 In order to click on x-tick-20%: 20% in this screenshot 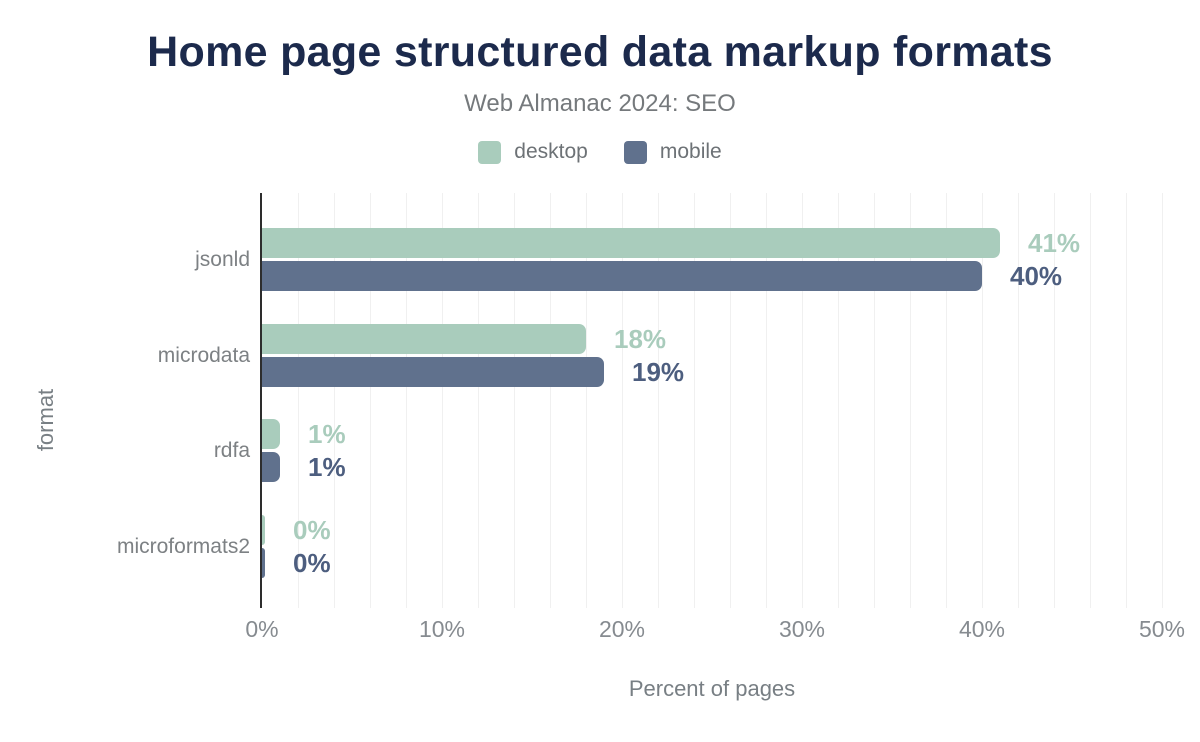, I will do `click(622, 629)`.